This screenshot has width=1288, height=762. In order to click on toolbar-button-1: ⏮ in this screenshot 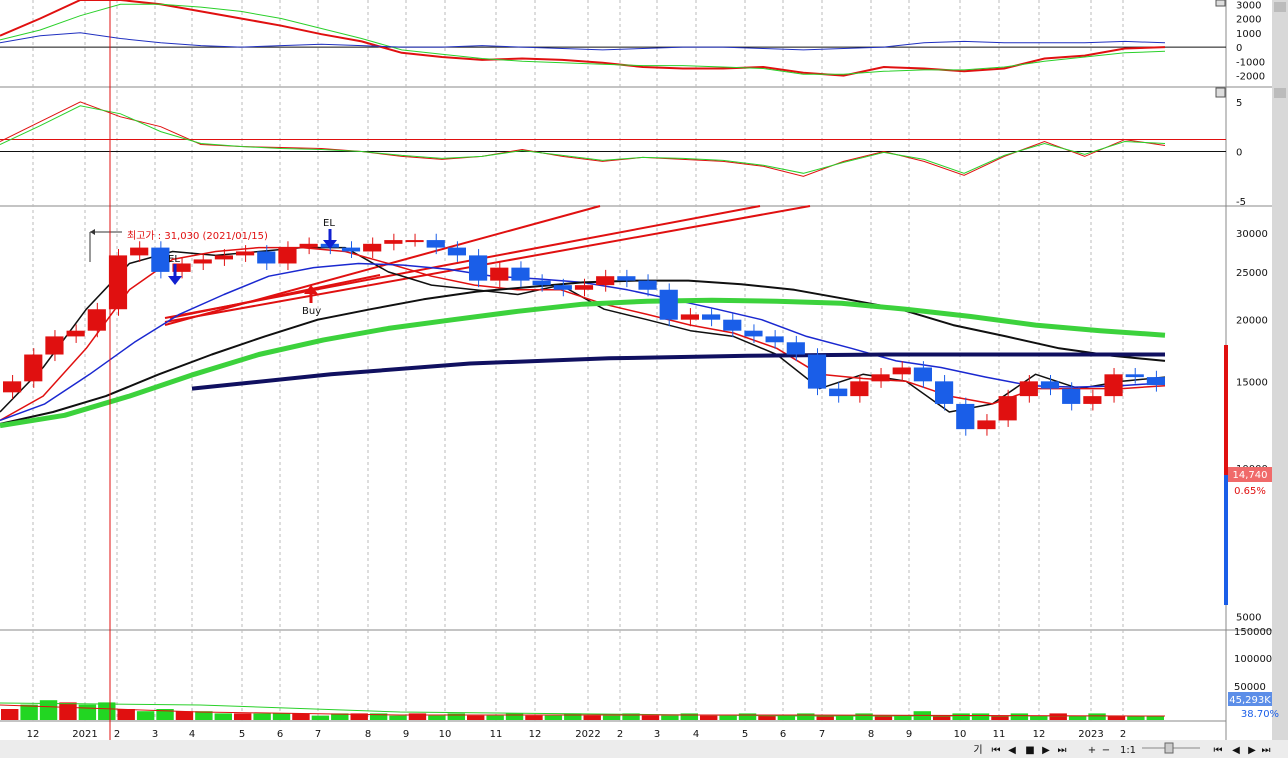, I will do `click(996, 750)`.